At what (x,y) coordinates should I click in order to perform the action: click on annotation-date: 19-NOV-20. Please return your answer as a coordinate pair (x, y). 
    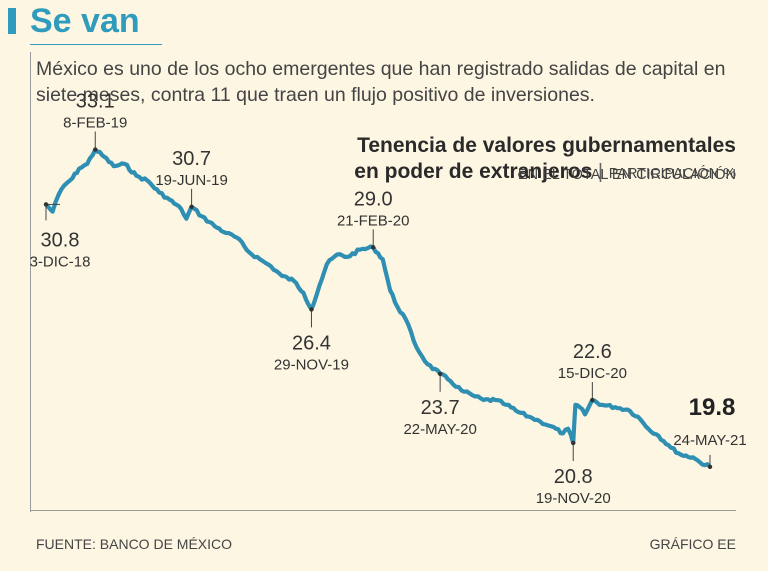
    Looking at the image, I should click on (573, 498).